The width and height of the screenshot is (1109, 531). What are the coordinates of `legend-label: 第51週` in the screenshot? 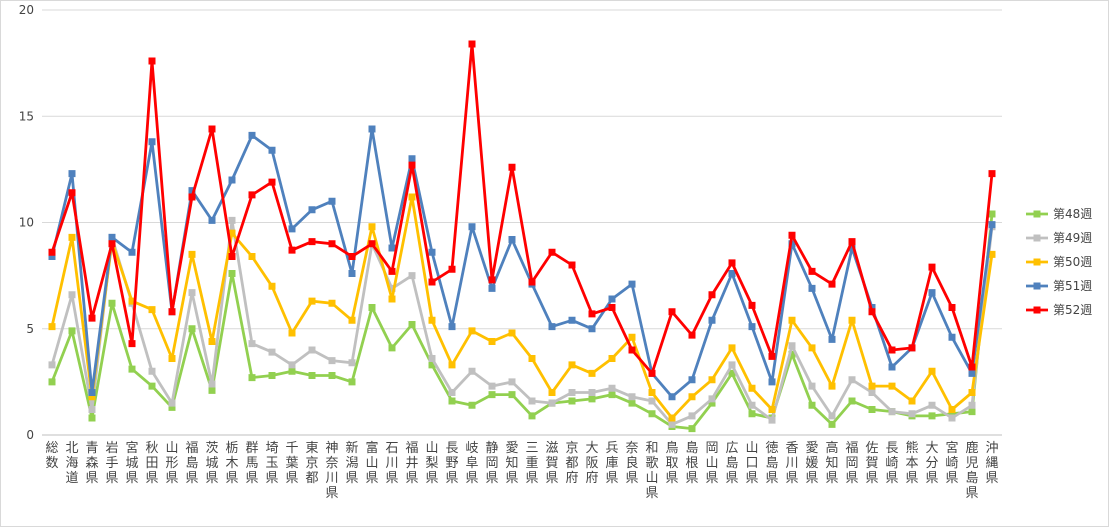 It's located at (1072, 286).